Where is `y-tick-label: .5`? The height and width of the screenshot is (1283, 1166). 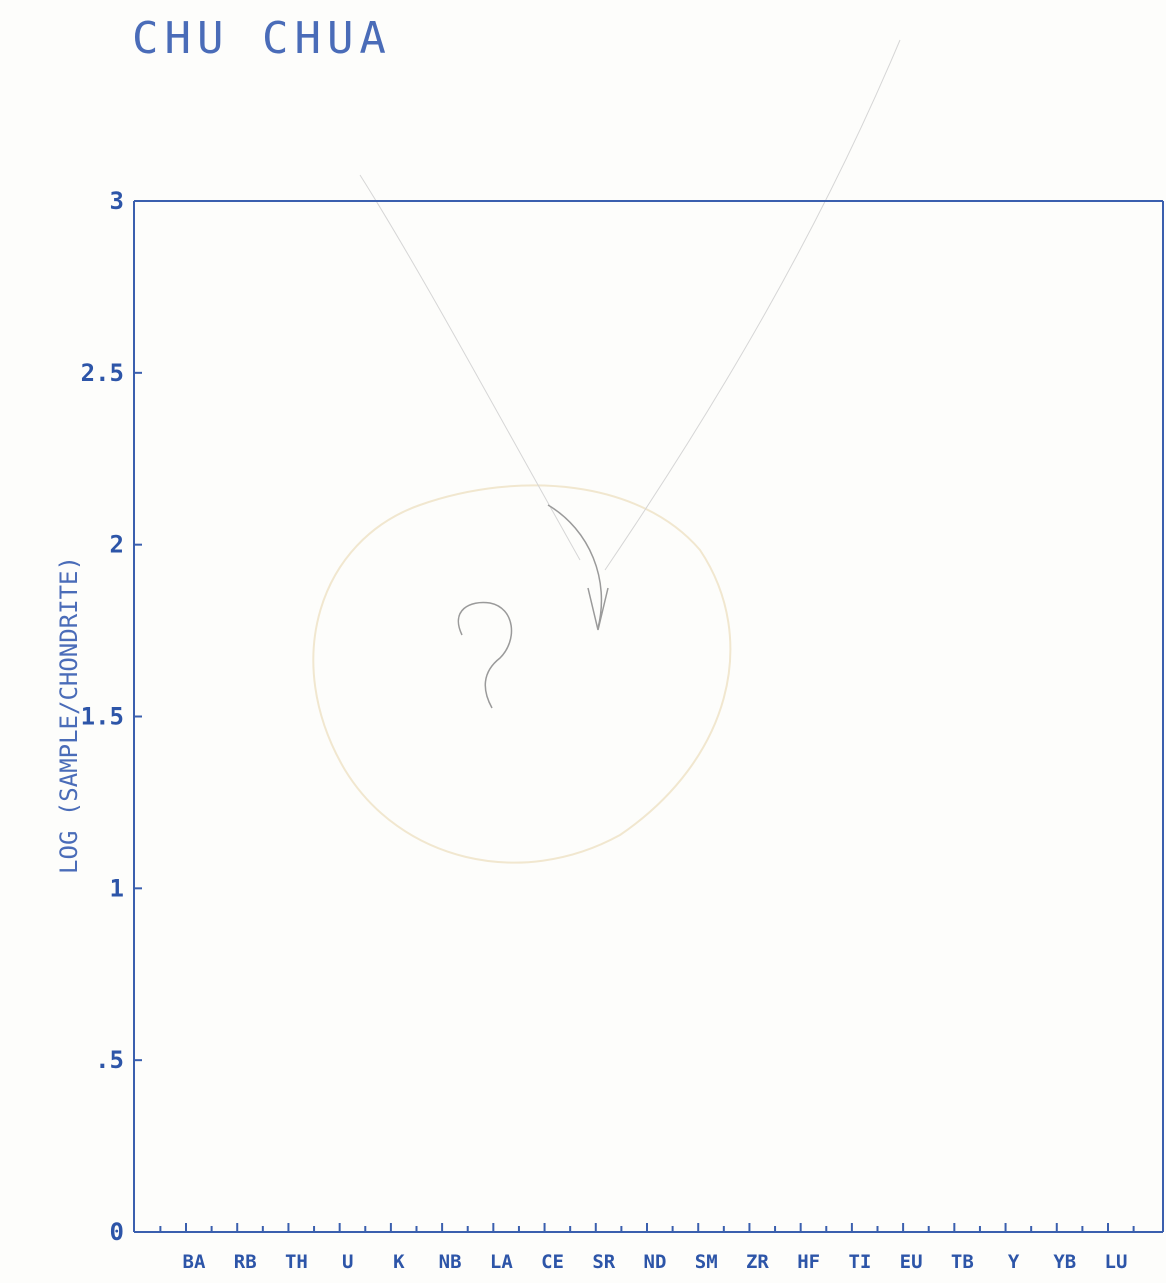
y-tick-label: .5 is located at coordinates (109, 1060).